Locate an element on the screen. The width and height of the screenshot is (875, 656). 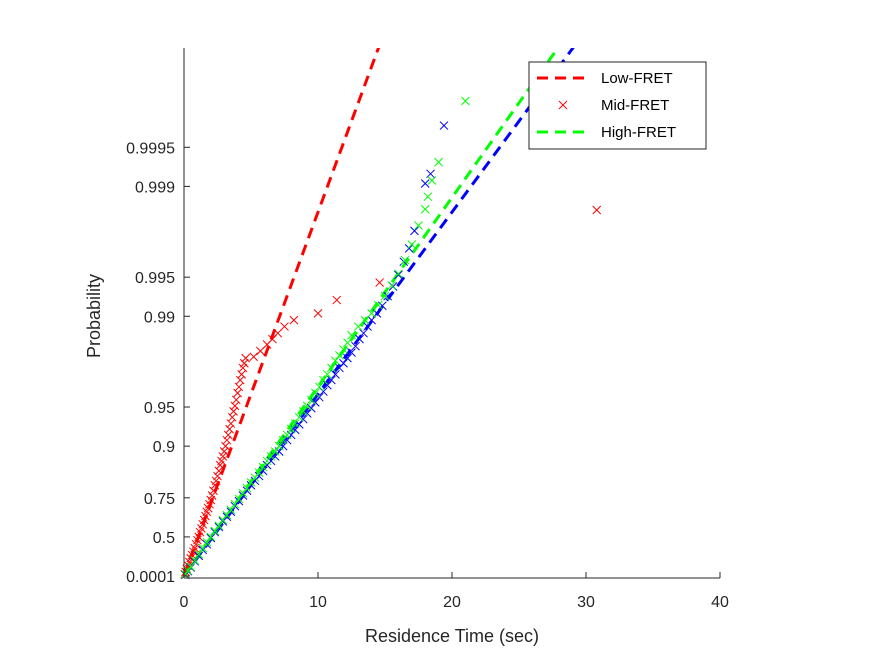
legend-item-2: Mid-FRET is located at coordinates (613, 105).